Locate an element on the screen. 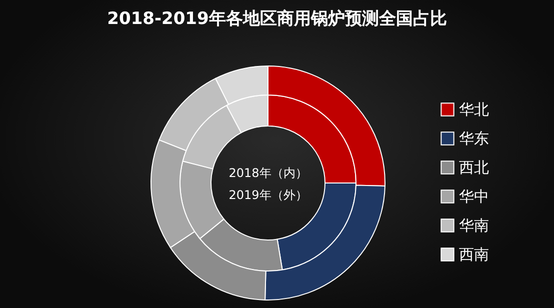 This screenshot has height=308, width=554. legend-label: 华东 is located at coordinates (474, 139).